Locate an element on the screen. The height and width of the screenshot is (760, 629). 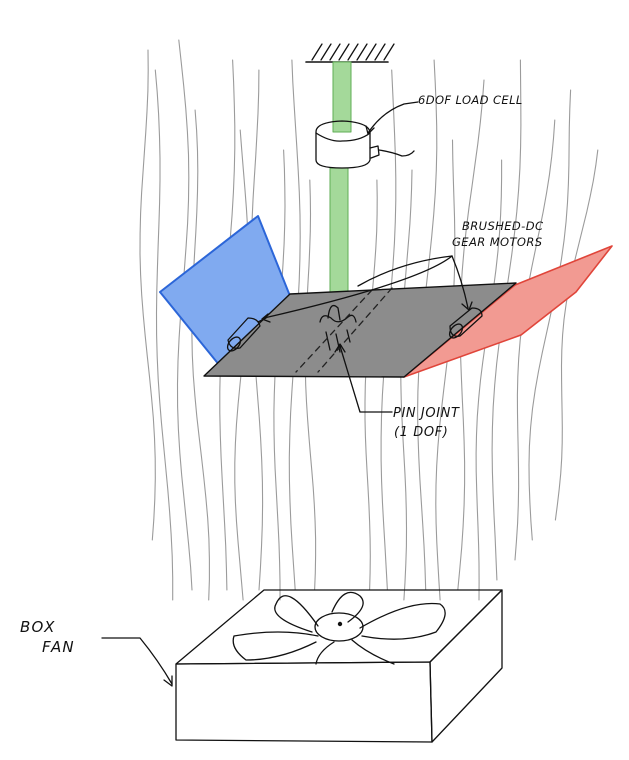
center-plate is located at coordinates (360, 330).